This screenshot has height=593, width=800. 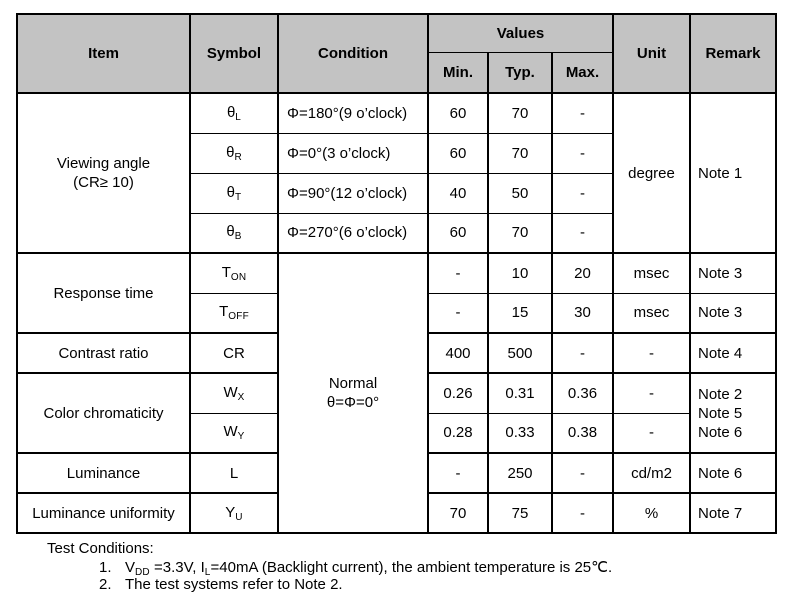 What do you see at coordinates (520, 193) in the screenshot?
I see `typ-value: 50` at bounding box center [520, 193].